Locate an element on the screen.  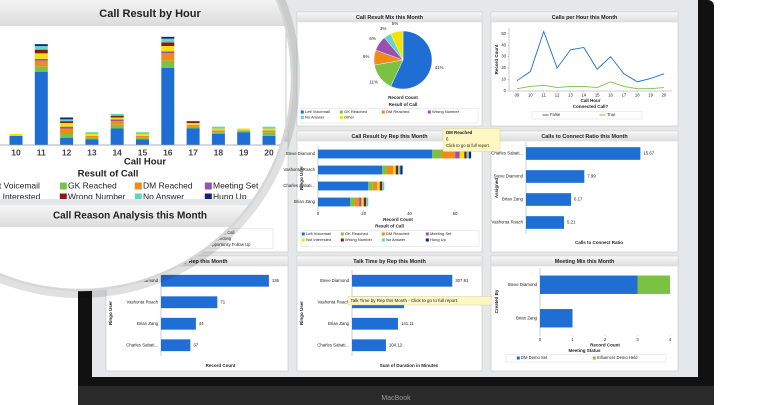
x-tick-label: 0 is located at coordinates (318, 213).